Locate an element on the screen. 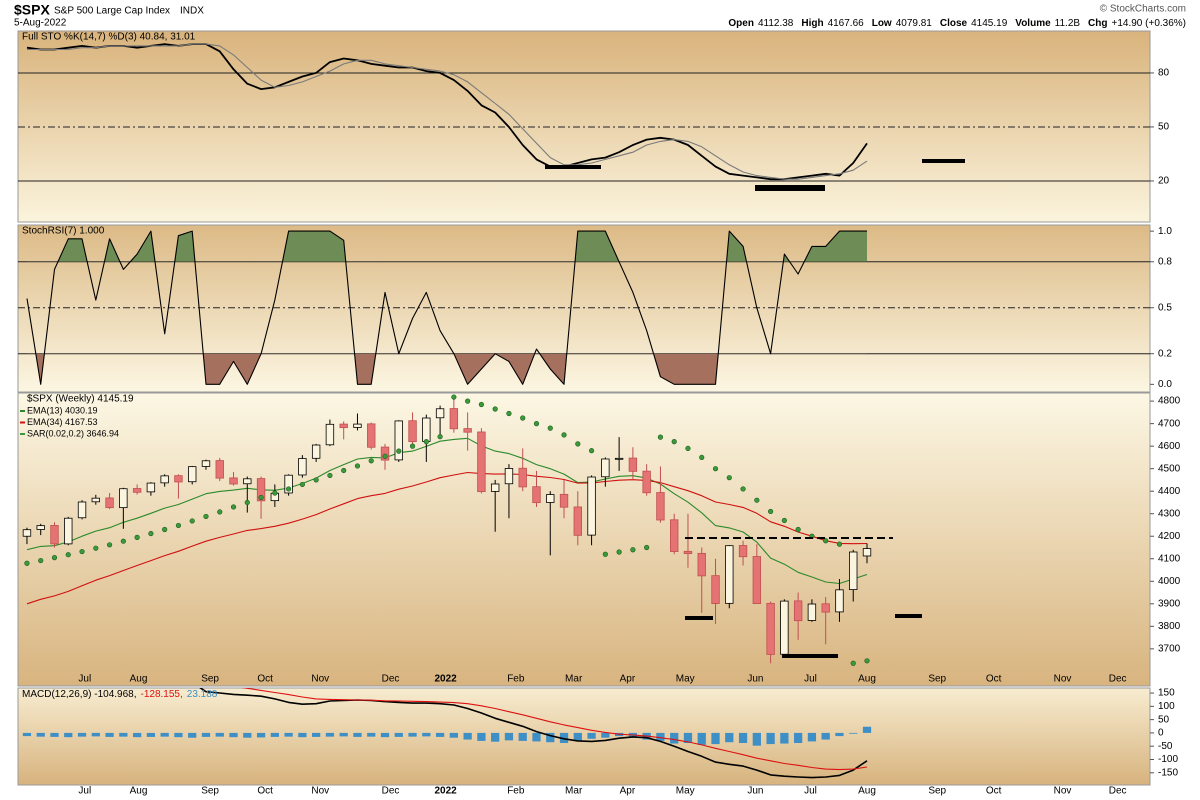 The height and width of the screenshot is (800, 1200). x-tick-label: Nov is located at coordinates (320, 791).